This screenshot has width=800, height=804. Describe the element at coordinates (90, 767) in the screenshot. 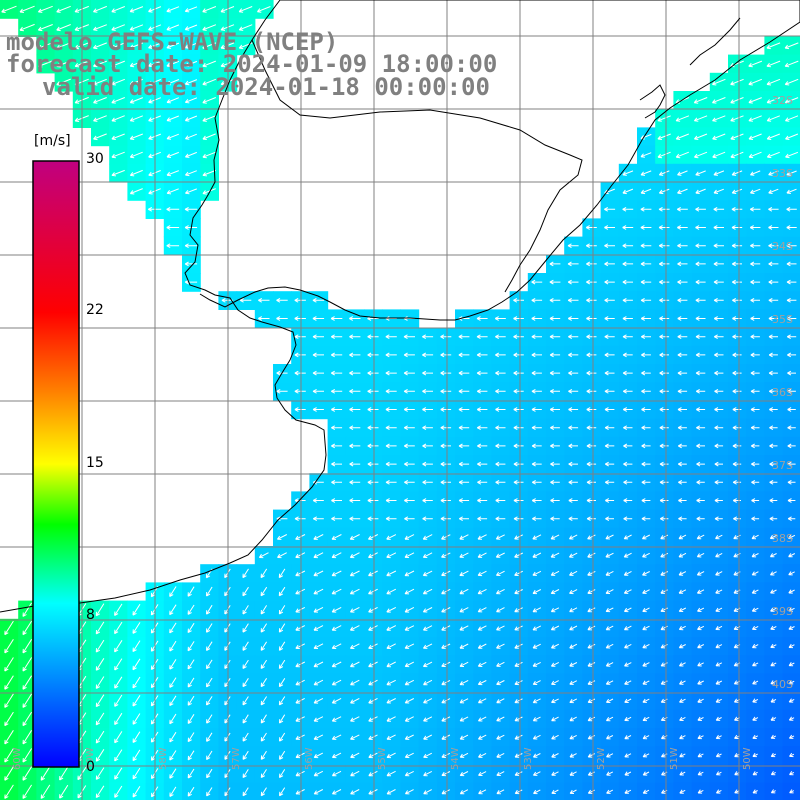

I see `colorbar-tick: 0` at that location.